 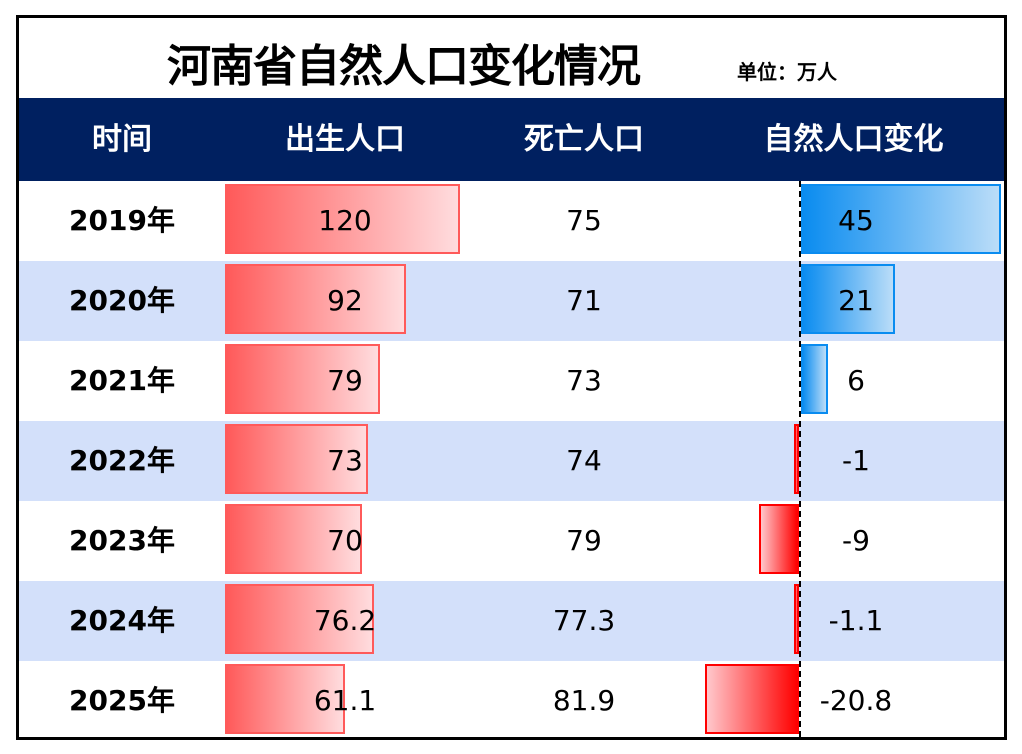 I want to click on change-value: 6, so click(x=856, y=380).